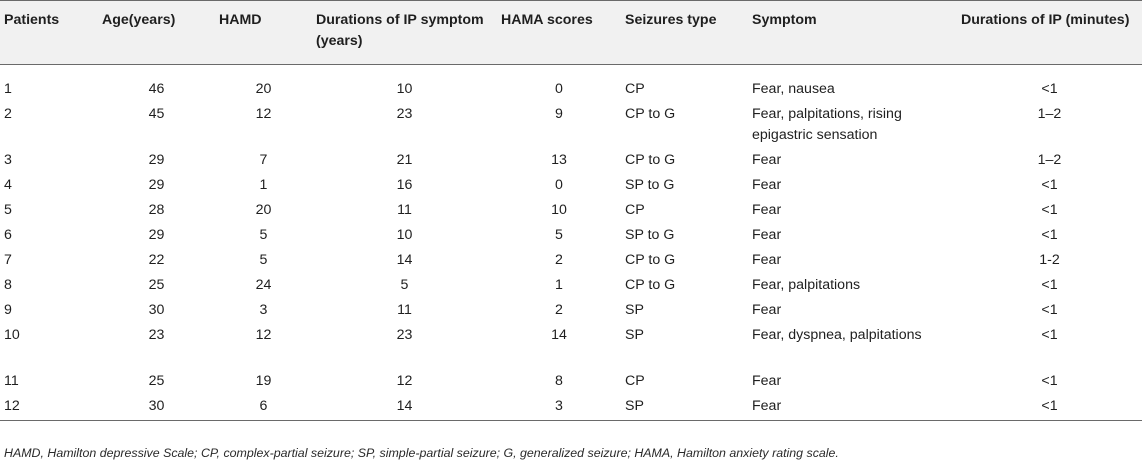  Describe the element at coordinates (156, 209) in the screenshot. I see `cell-age: 28` at that location.